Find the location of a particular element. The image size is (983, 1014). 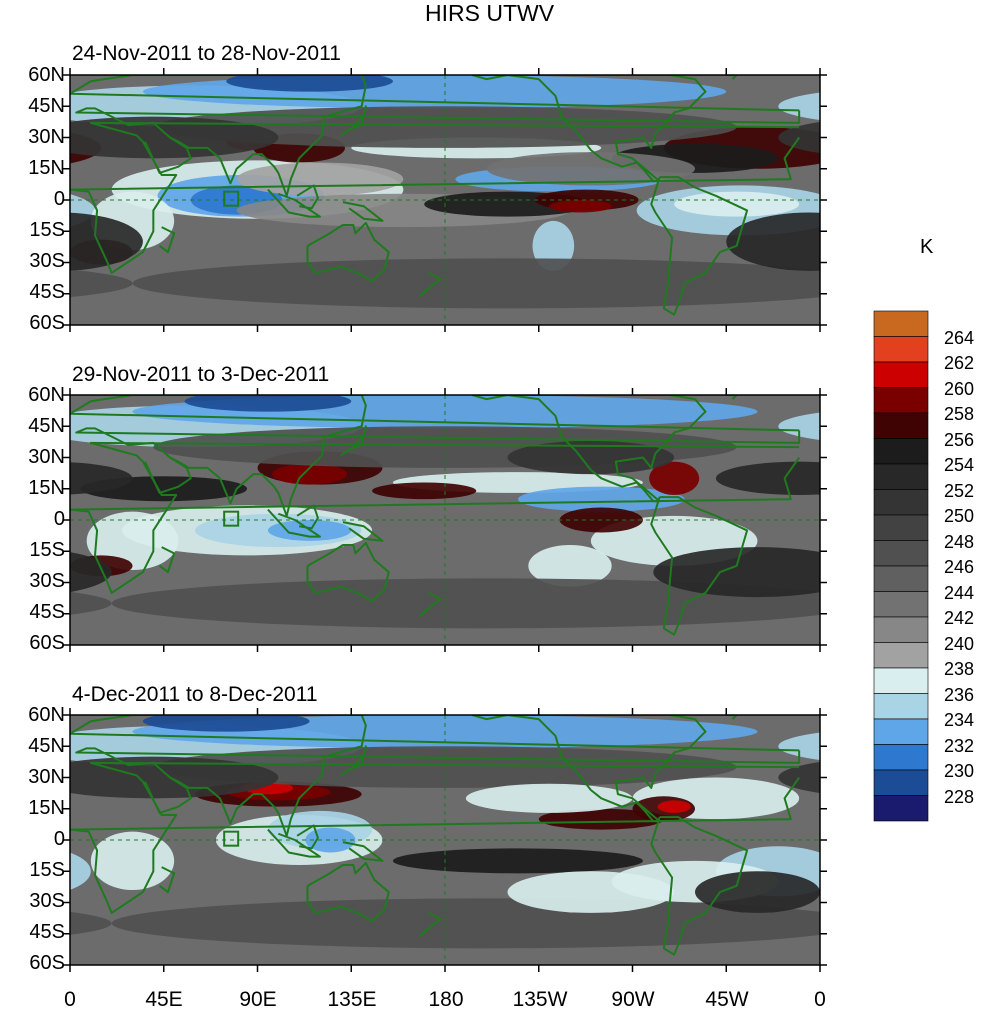

colorbar-label: 234 is located at coordinates (959, 720).